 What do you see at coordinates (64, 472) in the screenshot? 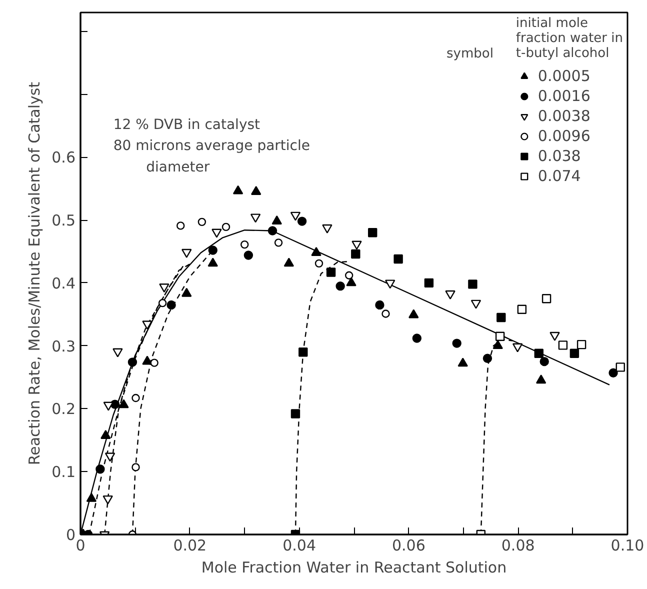
I see `y-tick-label: 0.1` at bounding box center [64, 472].